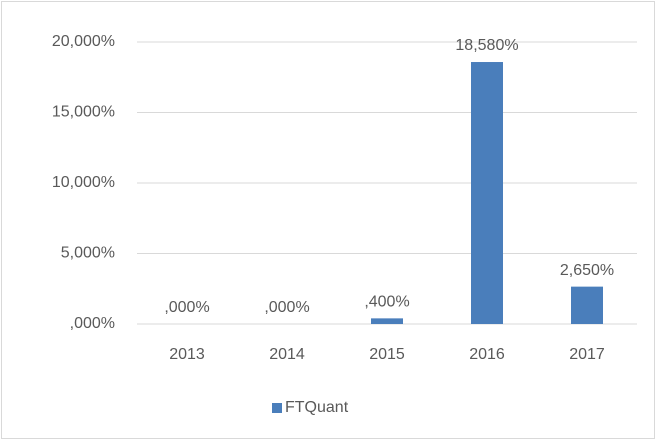 Image resolution: width=656 pixels, height=441 pixels. I want to click on legend-label: FTQuant, so click(317, 407).